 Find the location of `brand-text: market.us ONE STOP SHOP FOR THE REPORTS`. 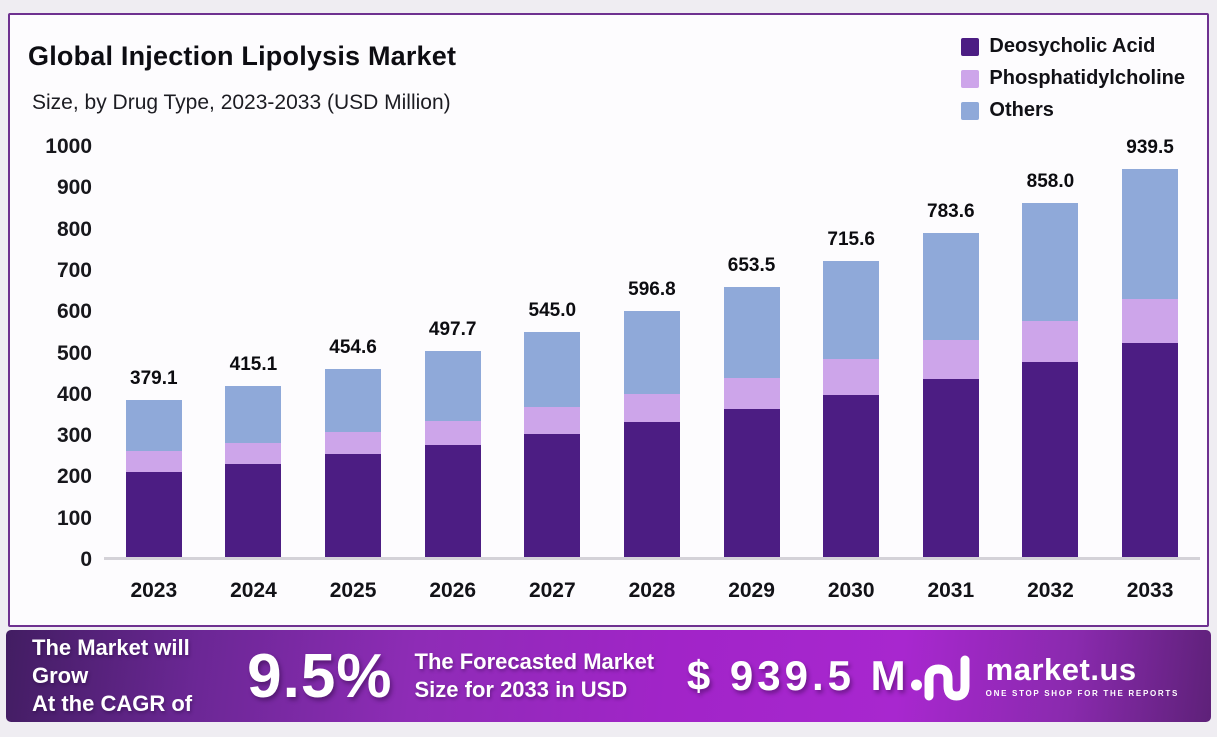

brand-text: market.us ONE STOP SHOP FOR THE REPORTS is located at coordinates (1082, 676).